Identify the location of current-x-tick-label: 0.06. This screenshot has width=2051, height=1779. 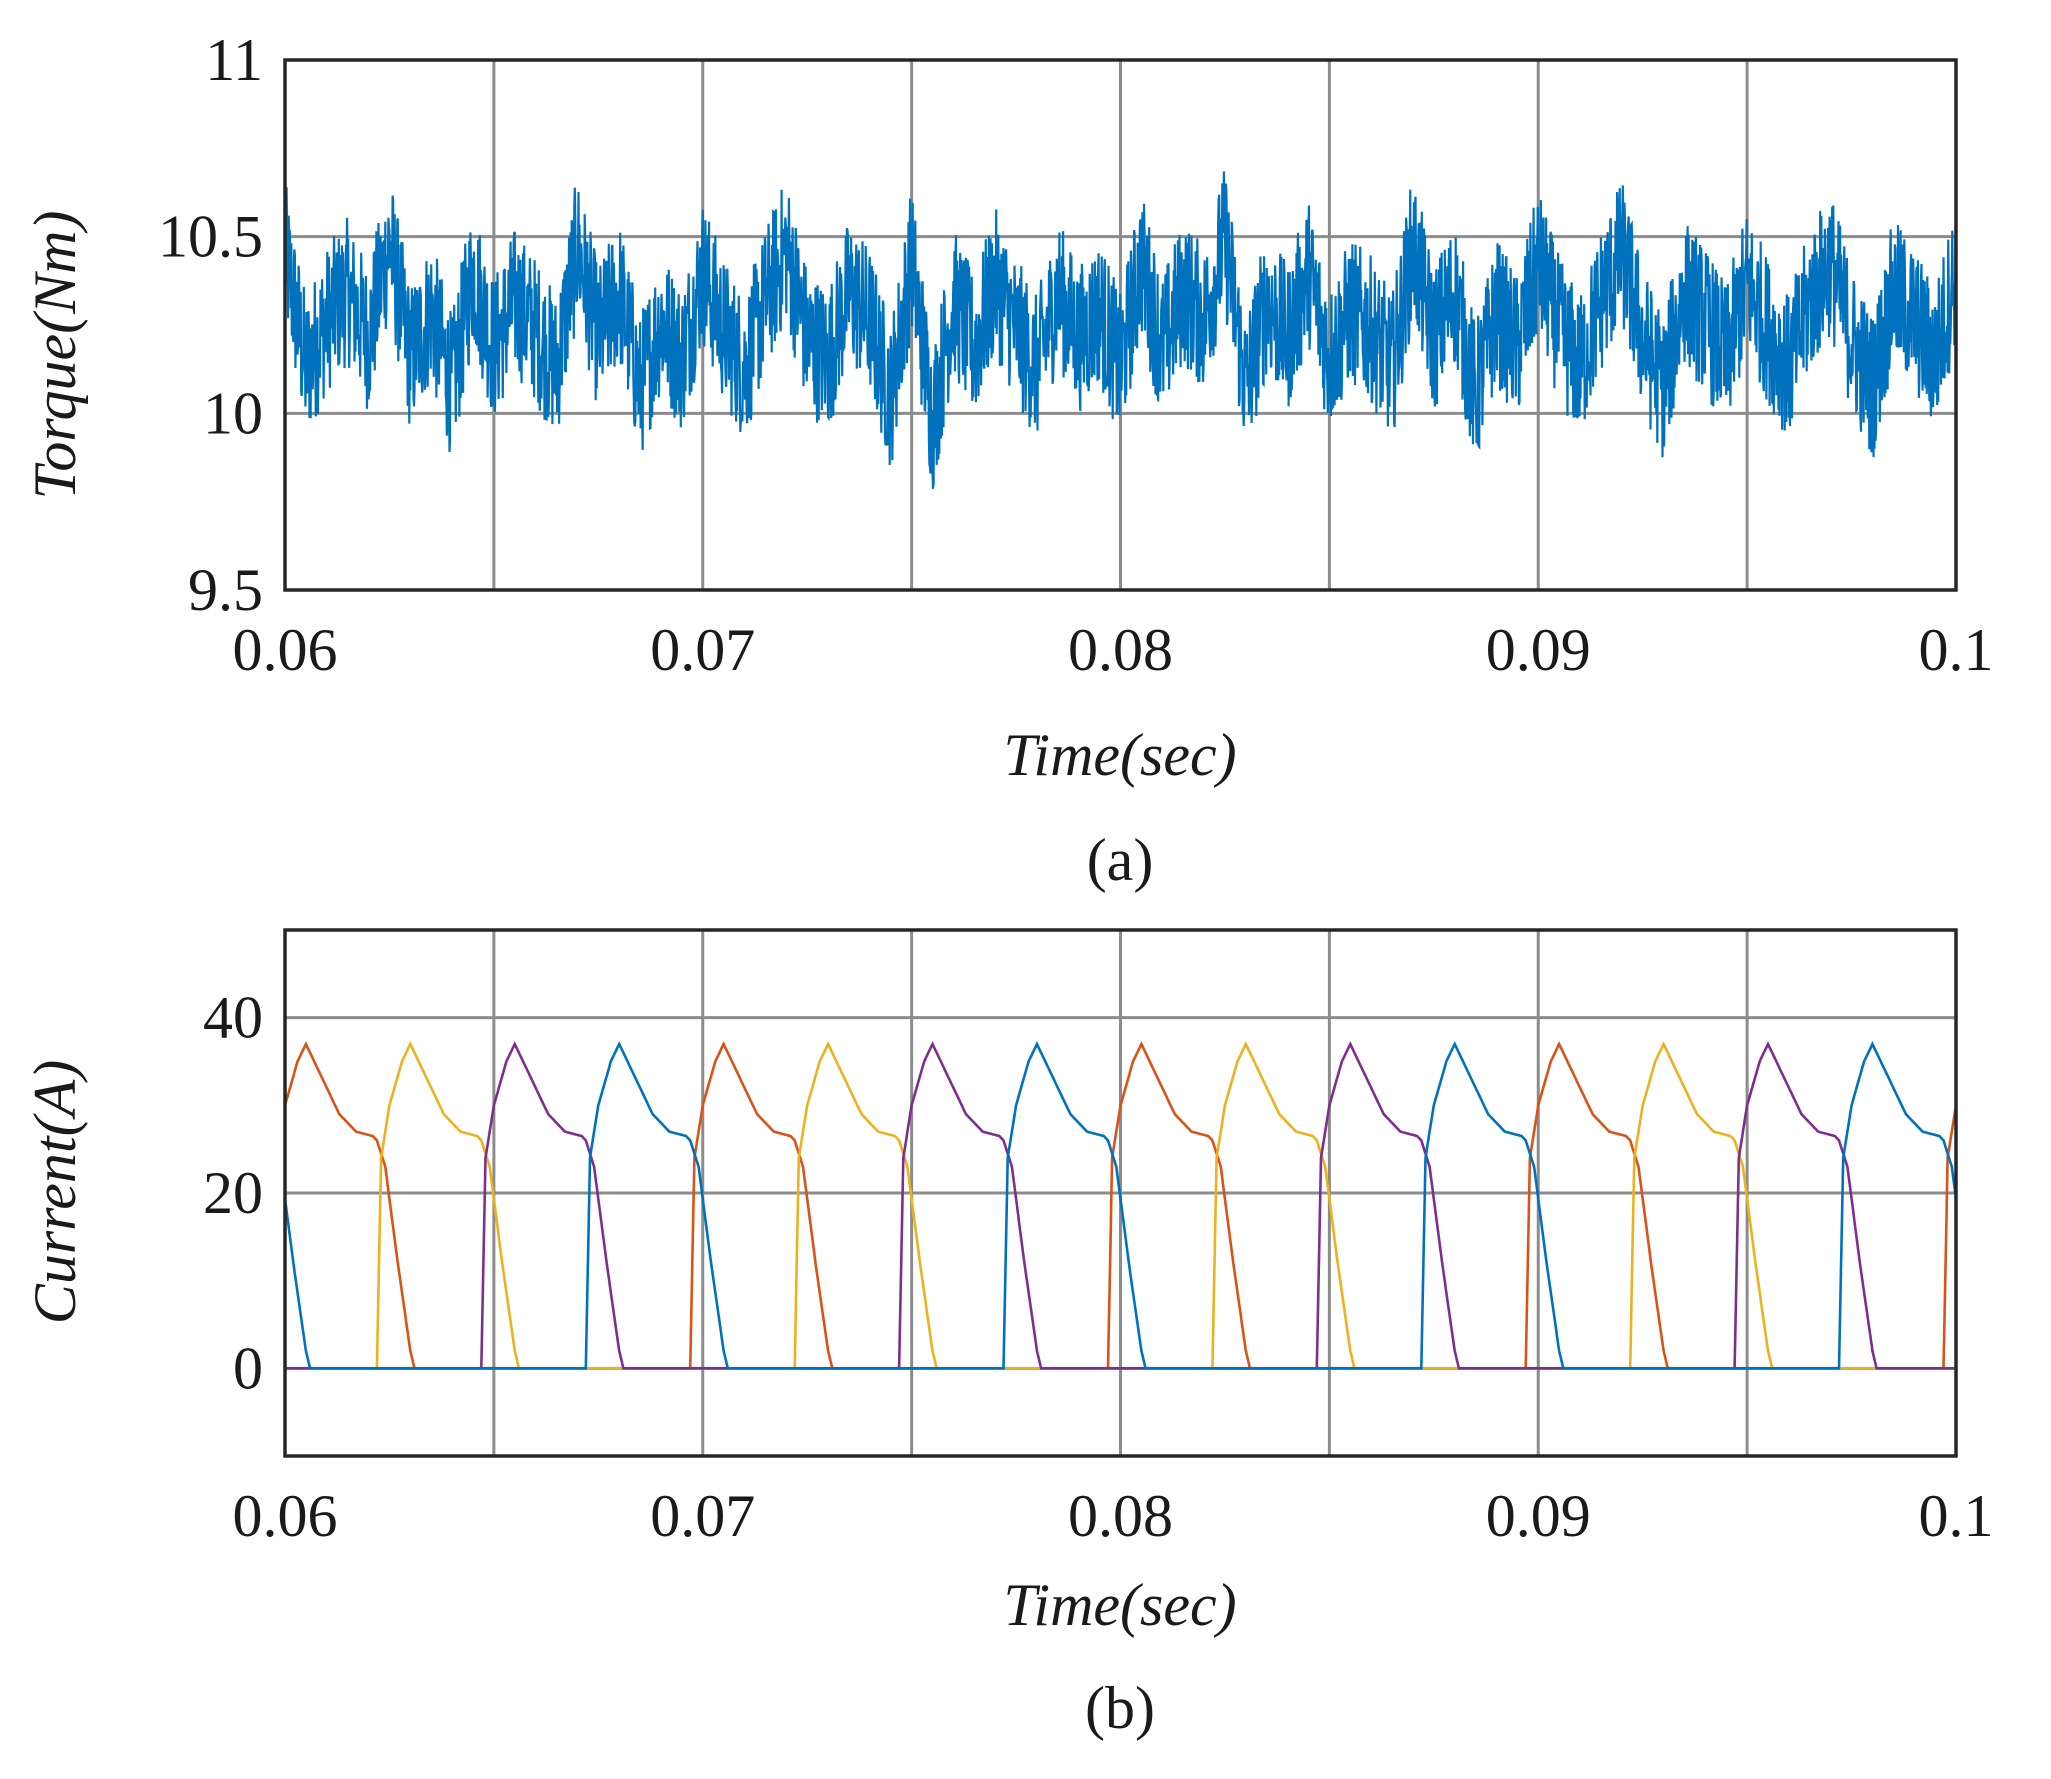
(285, 1516).